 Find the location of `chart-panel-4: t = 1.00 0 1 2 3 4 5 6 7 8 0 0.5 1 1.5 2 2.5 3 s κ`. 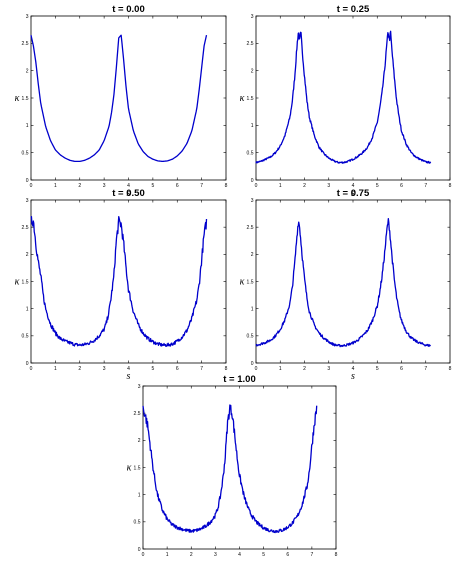

chart-panel-4: t = 1.00 0 1 2 3 4 5 6 7 8 0 0.5 1 1.5 2 2.5 3 s κ is located at coordinates (232, 469).